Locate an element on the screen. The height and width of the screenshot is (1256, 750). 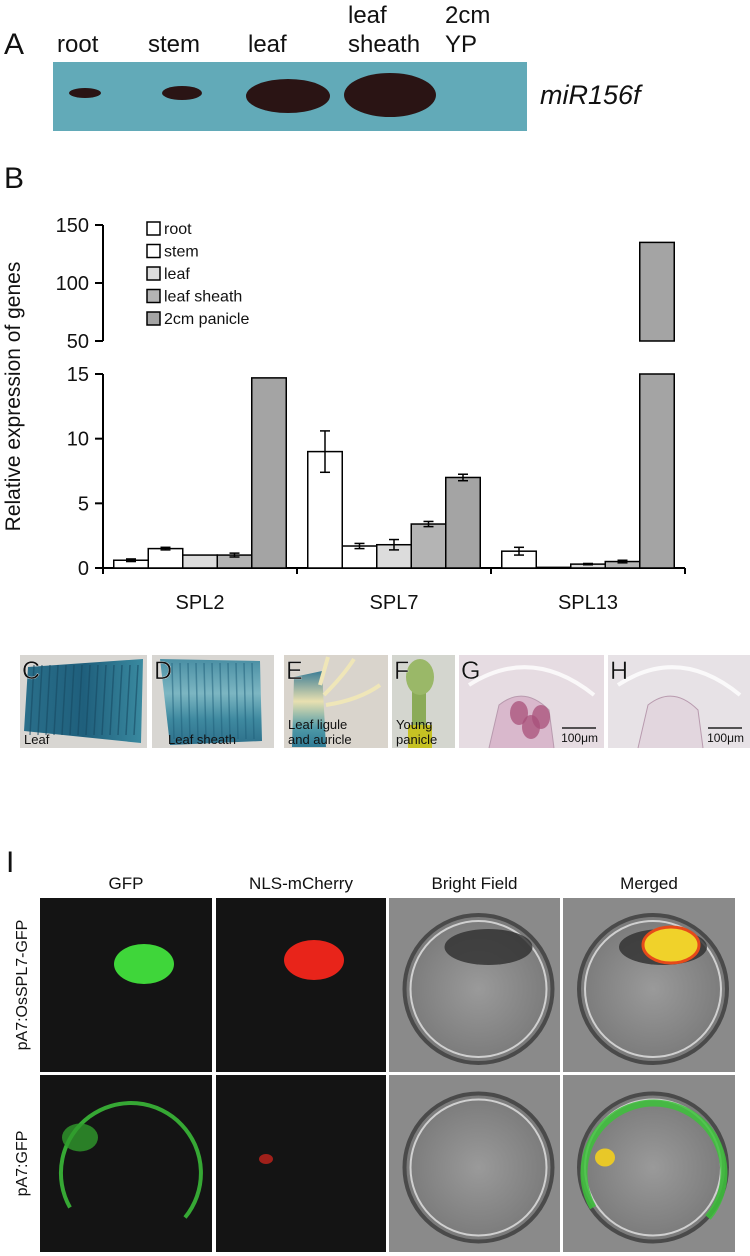
lane-label: sheath is located at coordinates (384, 44).